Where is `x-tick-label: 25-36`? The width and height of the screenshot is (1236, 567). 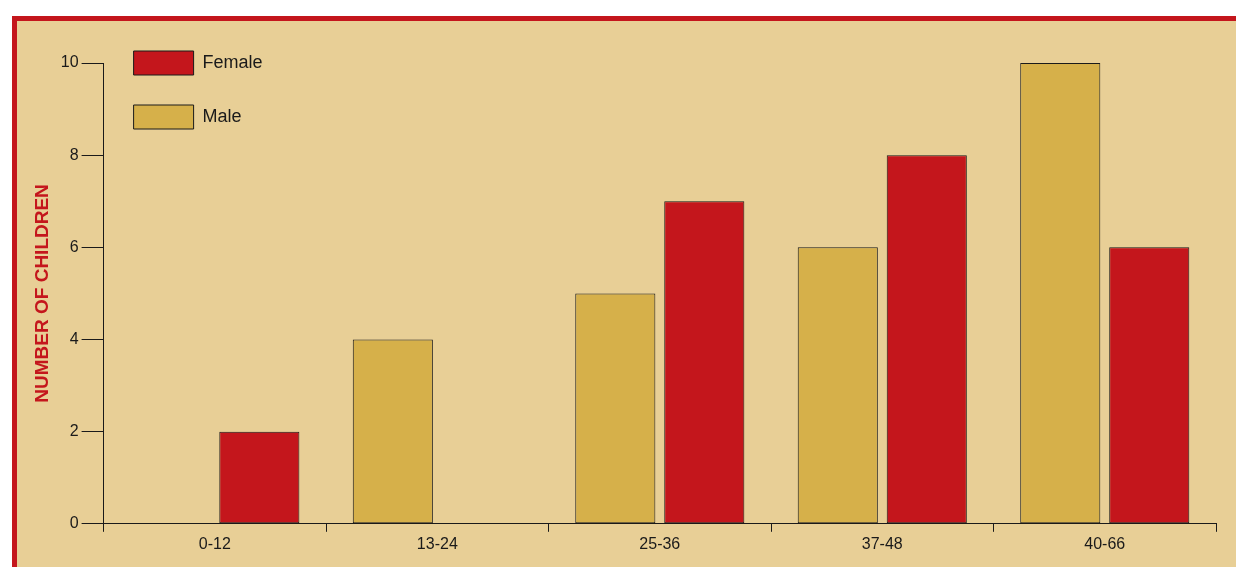
x-tick-label: 25-36 is located at coordinates (660, 543).